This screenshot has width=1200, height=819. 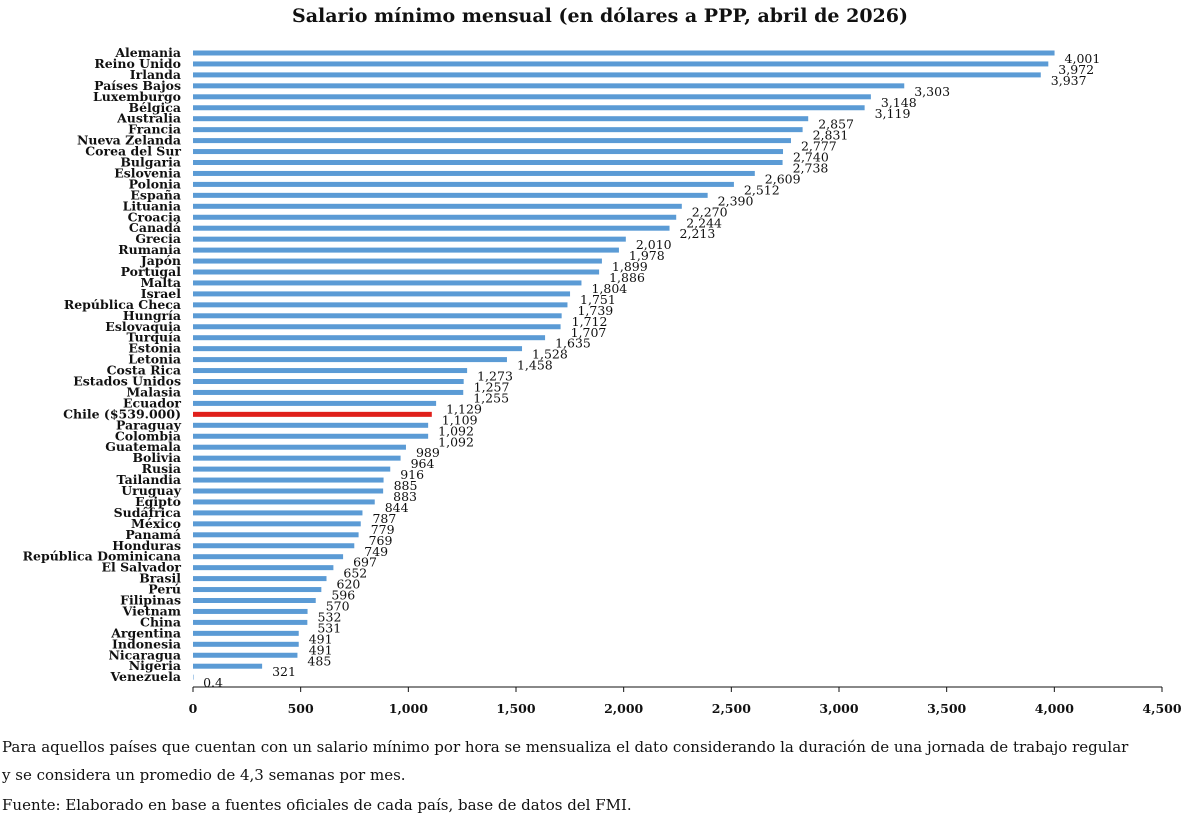 What do you see at coordinates (137, 96) in the screenshot?
I see `category-label: Luxemburgo` at bounding box center [137, 96].